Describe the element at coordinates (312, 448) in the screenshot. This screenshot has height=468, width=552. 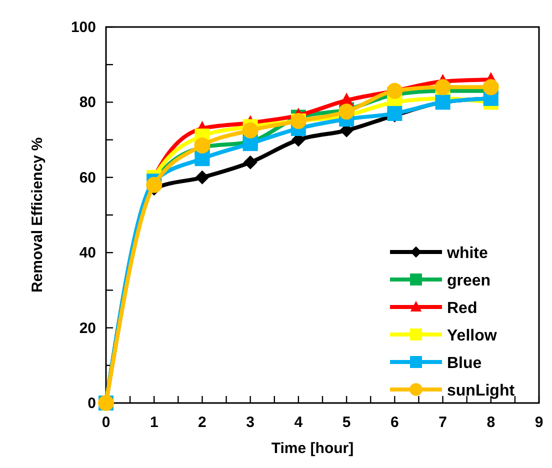
I see `x-axis-title: Time [hour]` at that location.